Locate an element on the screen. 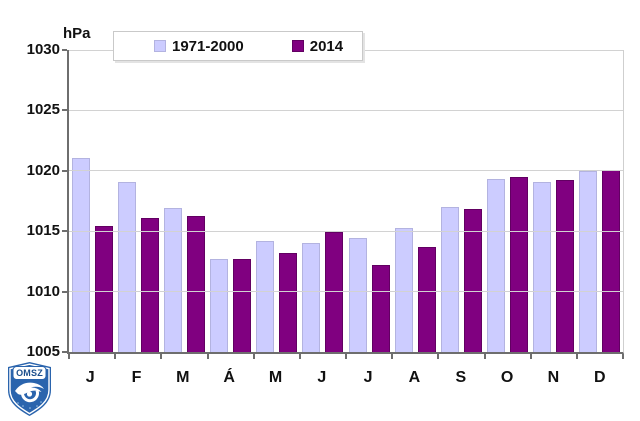 The image size is (640, 421). y-tick-label: 1015 is located at coordinates (43, 231).